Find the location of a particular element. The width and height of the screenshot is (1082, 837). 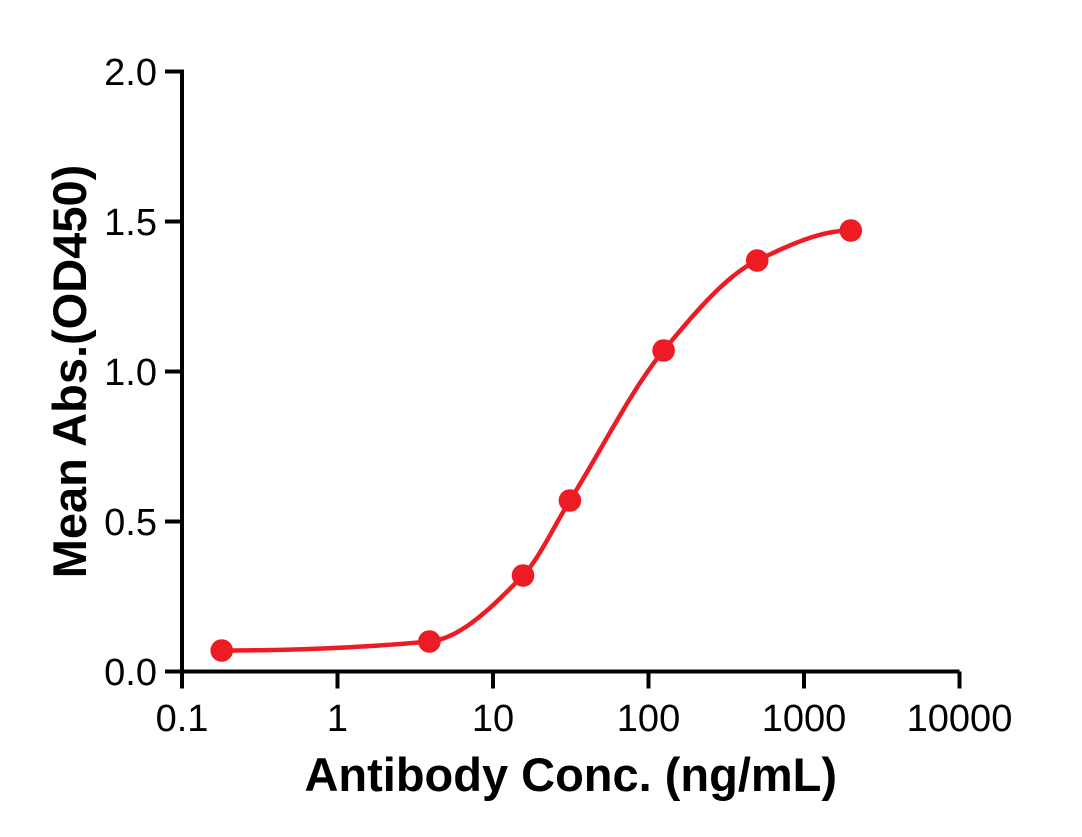

x-tick-label-0.1: 0.1 is located at coordinates (182, 719).